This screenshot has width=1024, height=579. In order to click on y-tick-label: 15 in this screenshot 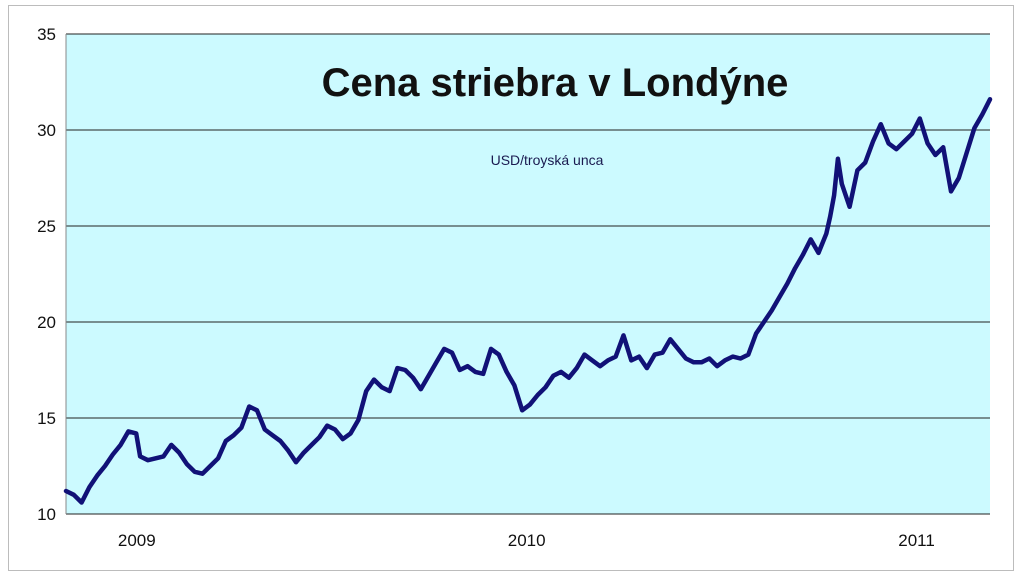, I will do `click(46, 418)`.